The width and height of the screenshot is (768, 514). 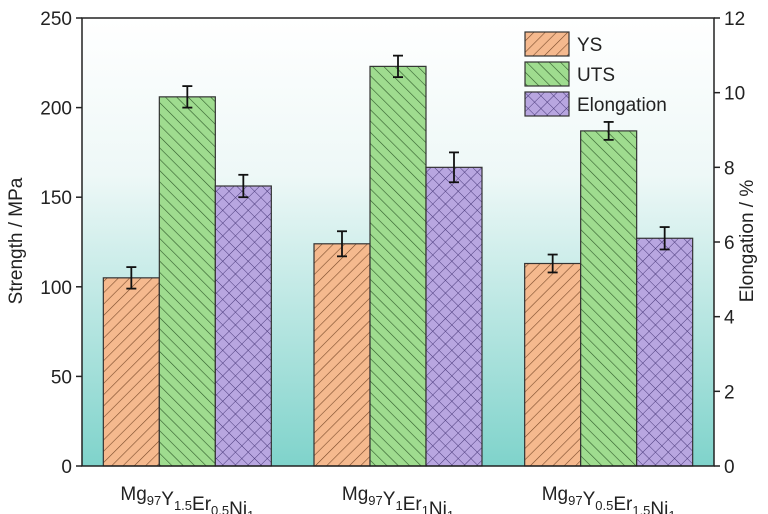 I want to click on left-tick-label: 150, so click(x=56, y=198).